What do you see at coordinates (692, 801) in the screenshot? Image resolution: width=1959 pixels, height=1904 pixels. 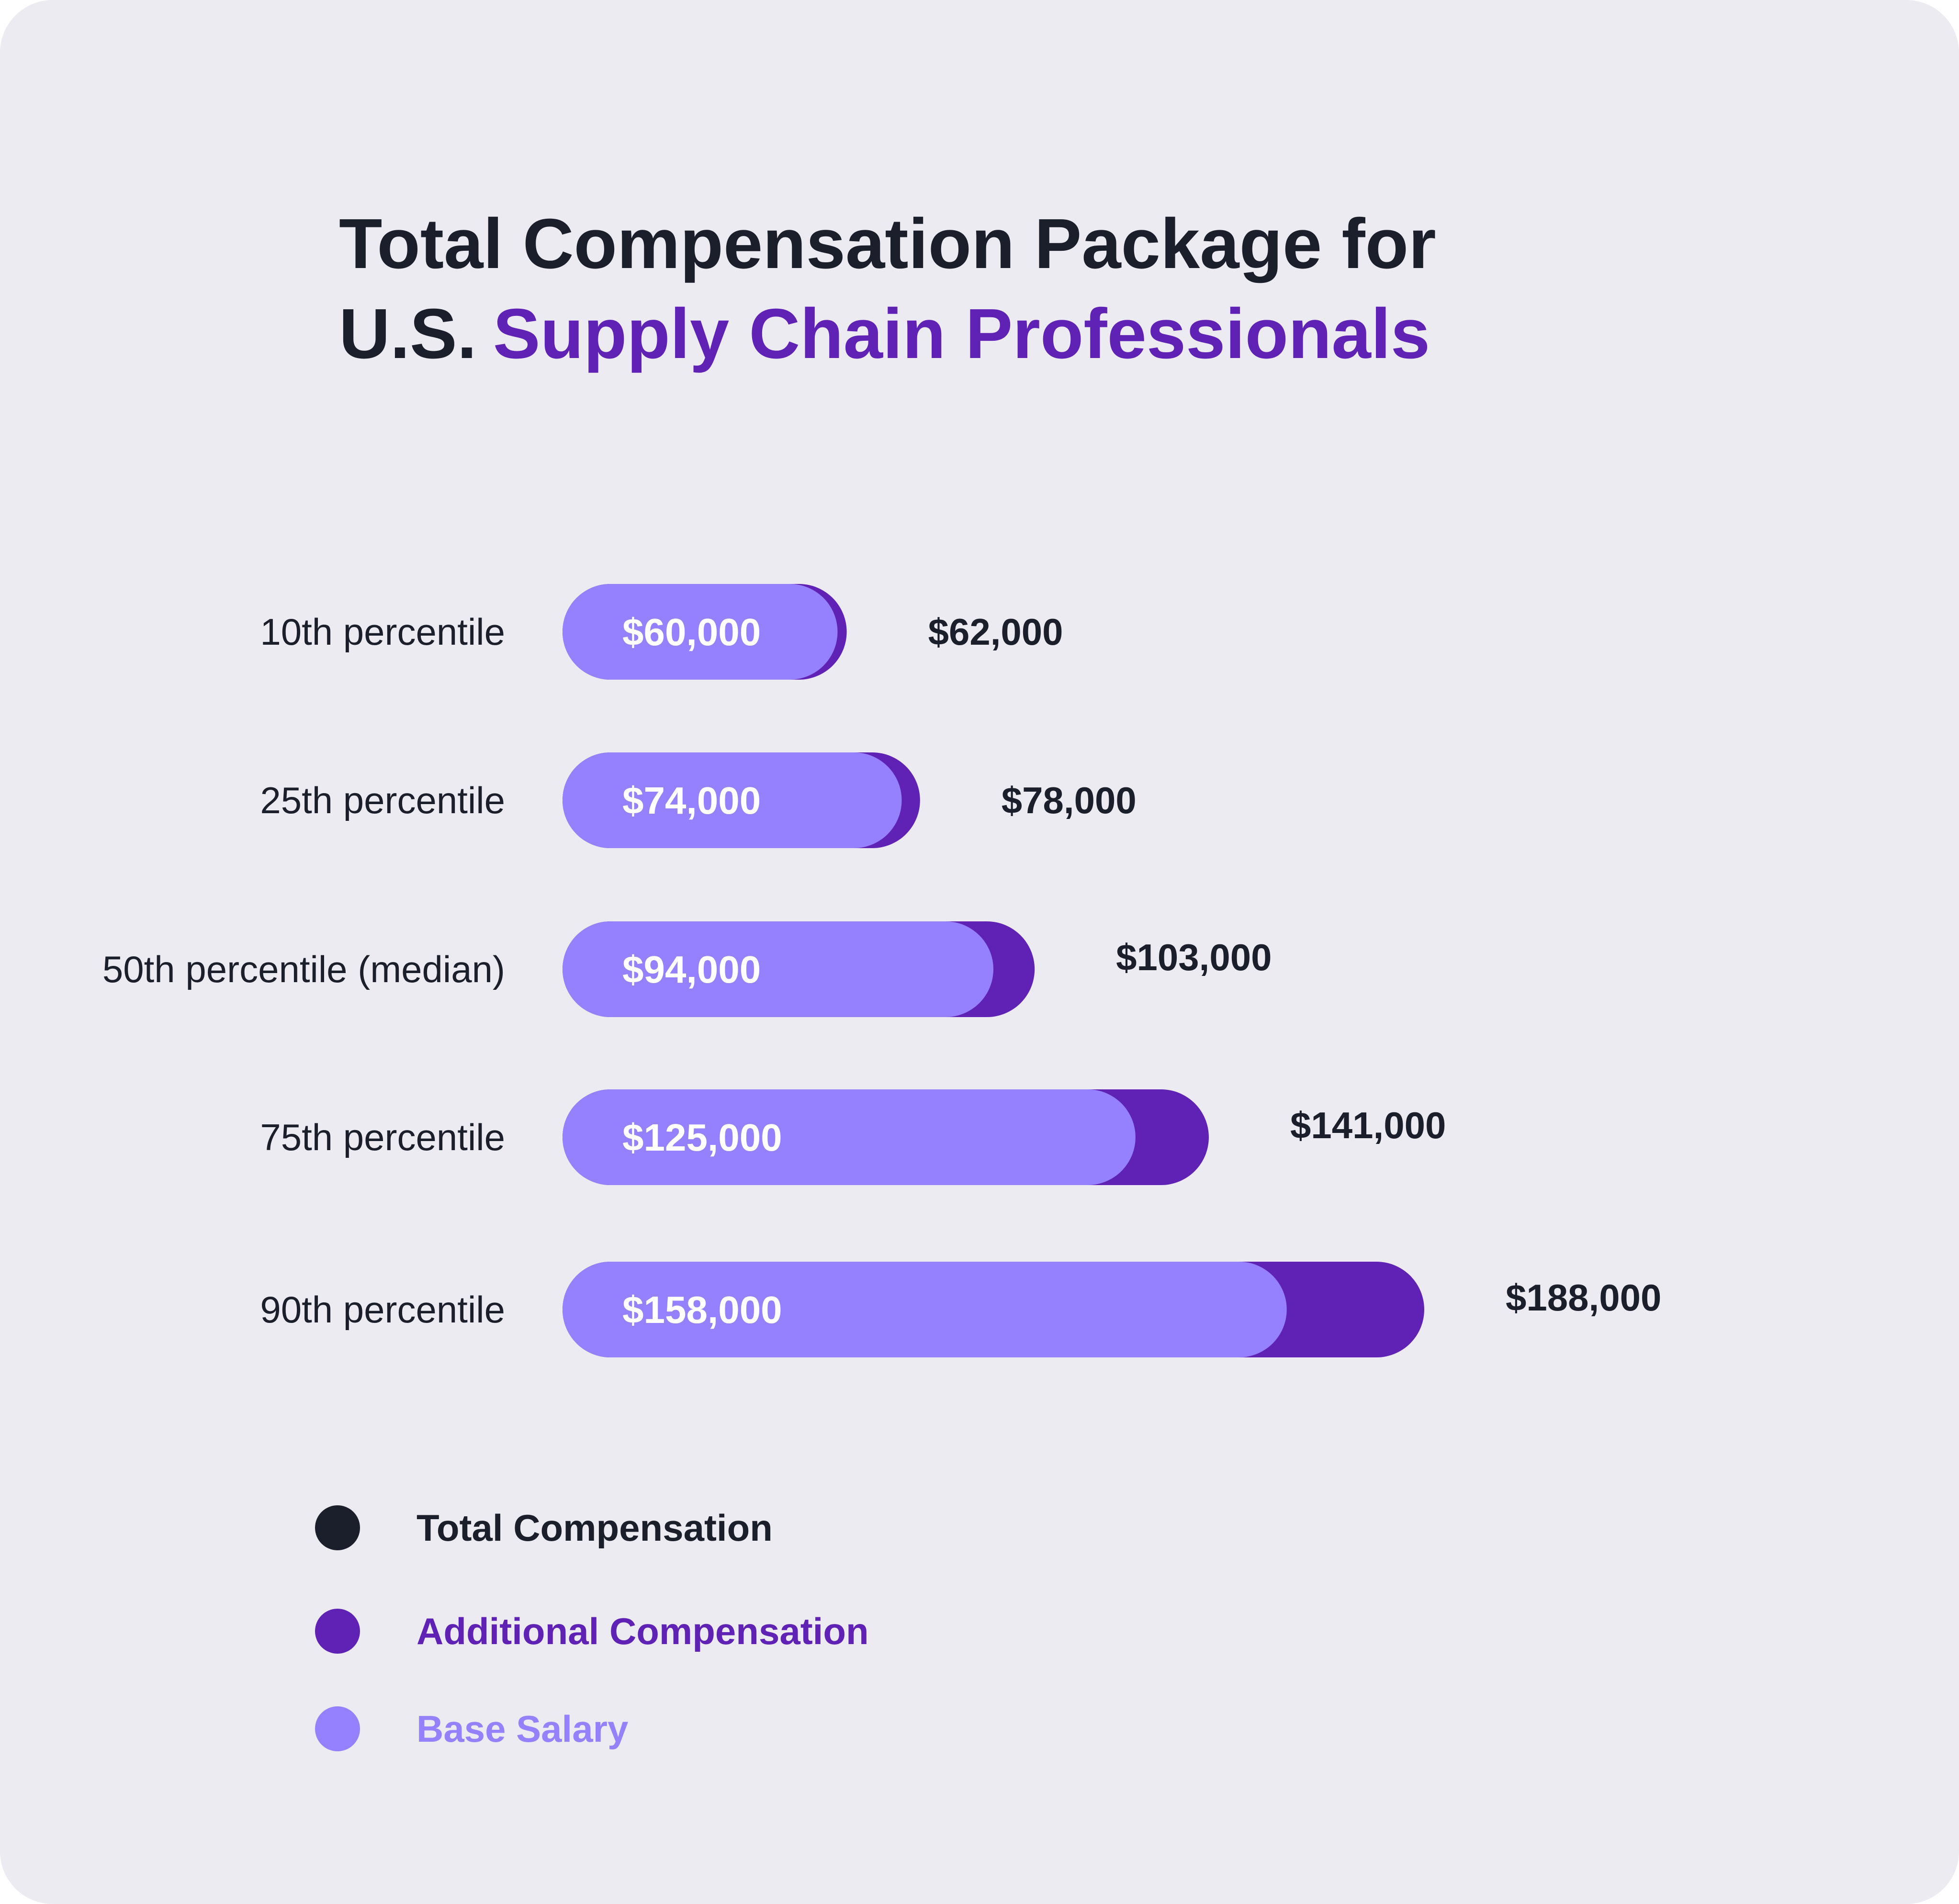 I see `base-salary-label: $74,000` at bounding box center [692, 801].